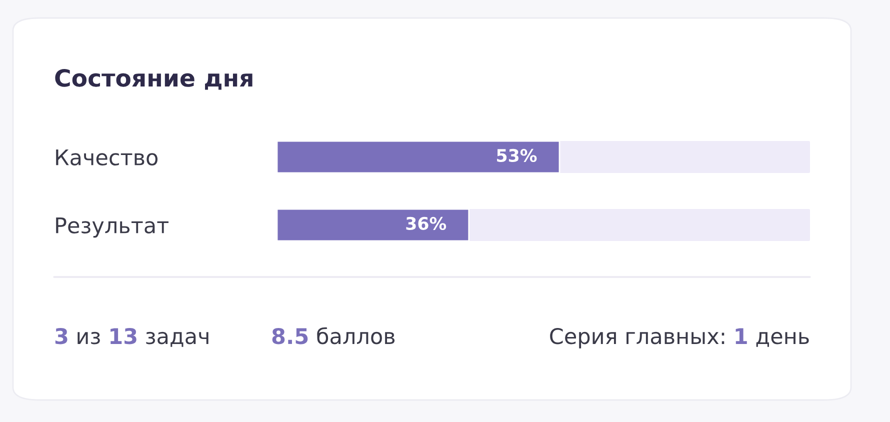 The image size is (890, 422). Describe the element at coordinates (333, 335) in the screenshot. I see `text: 8.5 баллов` at that location.